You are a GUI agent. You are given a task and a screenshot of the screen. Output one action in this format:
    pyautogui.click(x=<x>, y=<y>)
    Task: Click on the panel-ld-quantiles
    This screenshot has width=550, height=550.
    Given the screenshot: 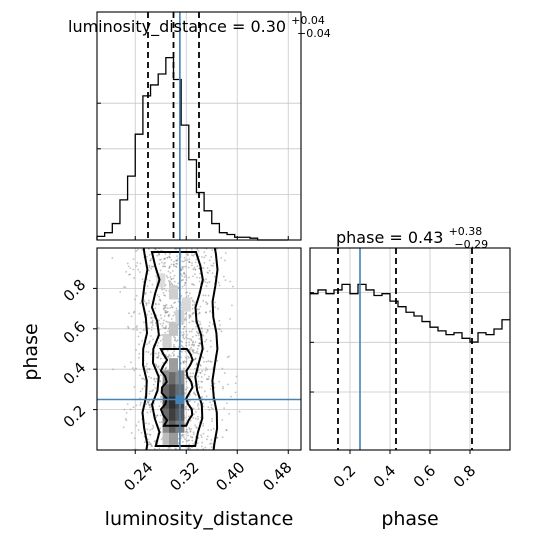 What is the action you would take?
    pyautogui.click(x=173, y=126)
    